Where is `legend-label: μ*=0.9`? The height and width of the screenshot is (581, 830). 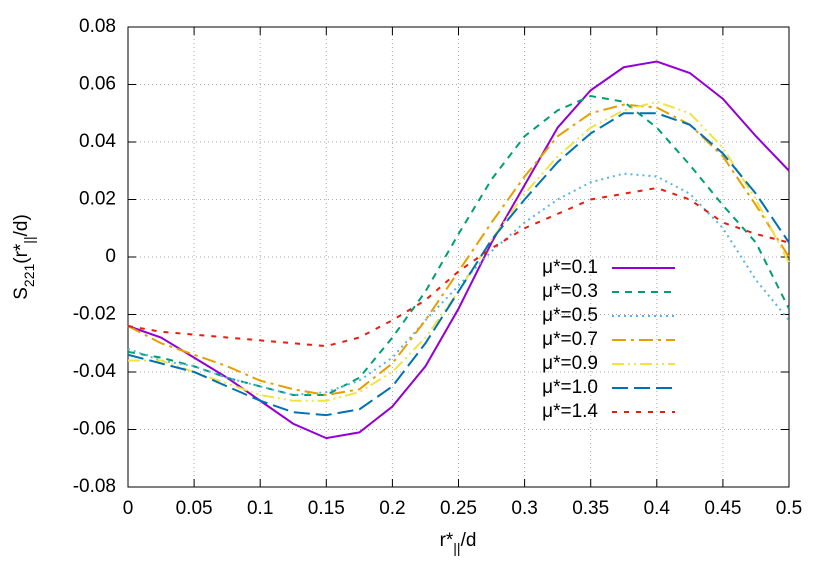 legend-label: μ*=0.9 is located at coordinates (570, 363).